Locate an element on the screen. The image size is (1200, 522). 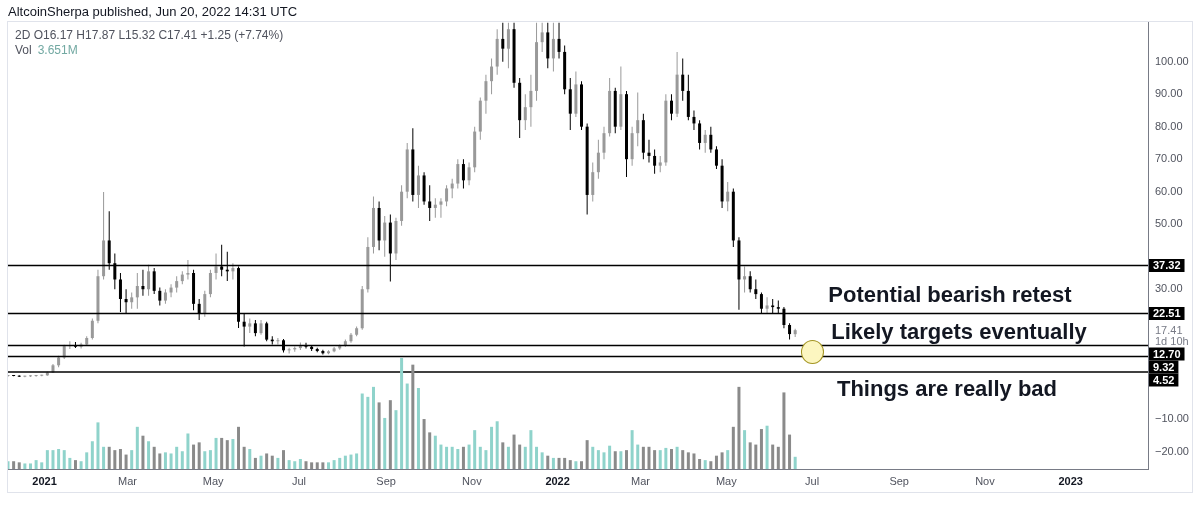
text: 1d 10h is located at coordinates (1172, 341).